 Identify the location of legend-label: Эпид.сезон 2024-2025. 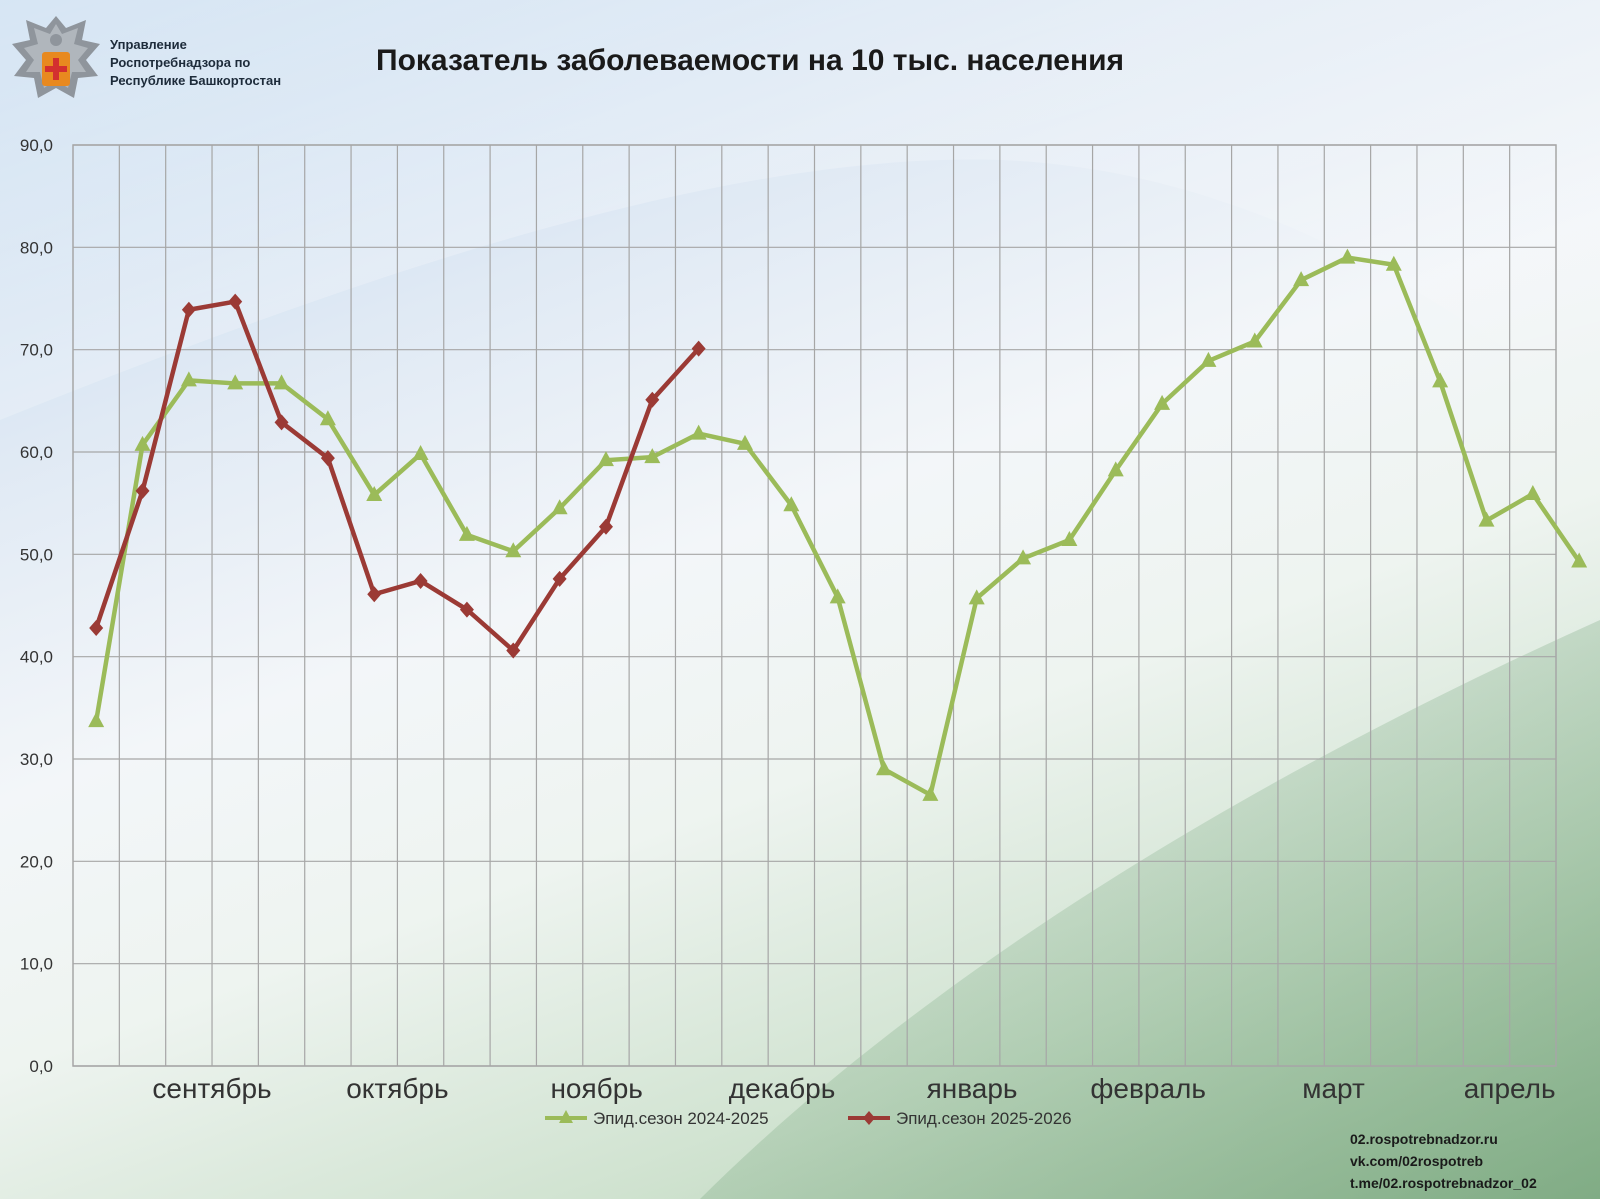
(681, 1118).